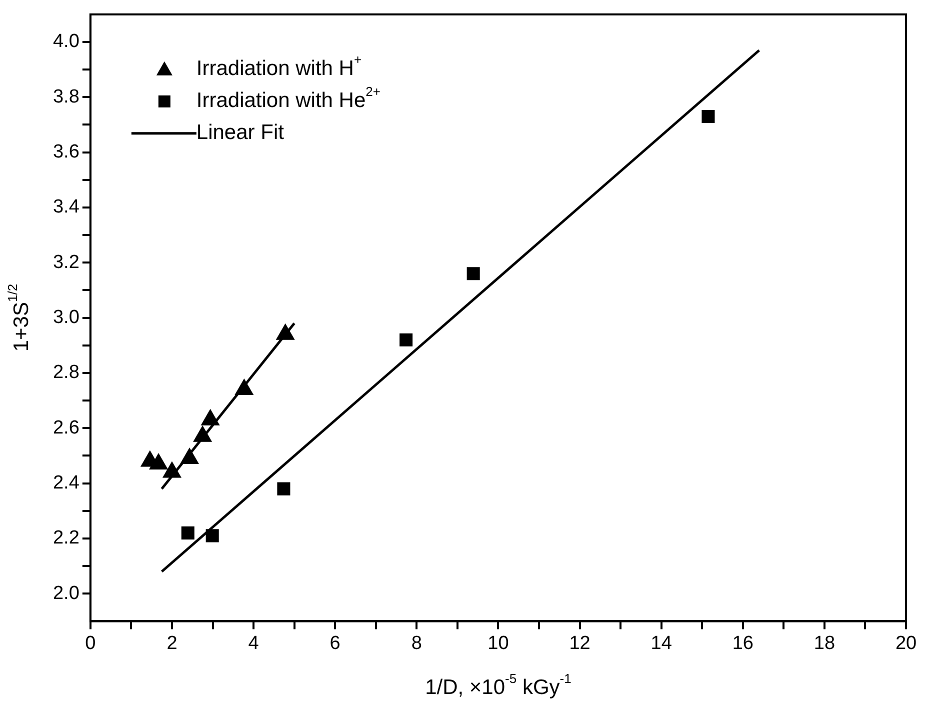  What do you see at coordinates (66, 373) in the screenshot?
I see `y-tick-label: 2.8` at bounding box center [66, 373].